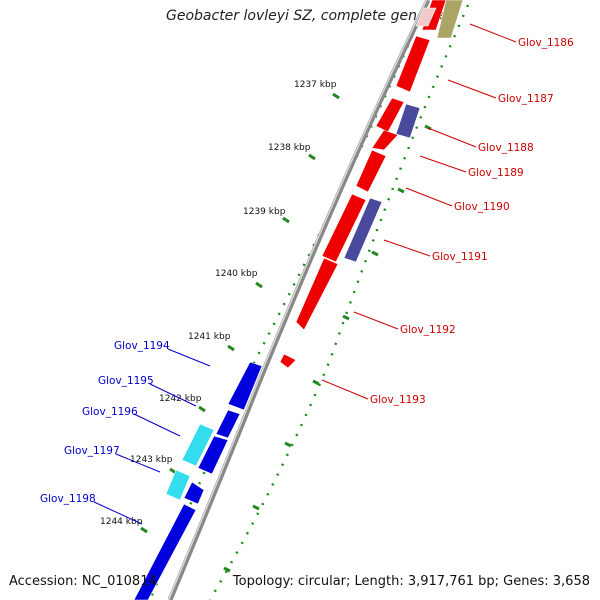 Image resolution: width=600 pixels, height=600 pixels. Describe the element at coordinates (228, 424) in the screenshot. I see `gene-glov-1195-arrow` at that location.